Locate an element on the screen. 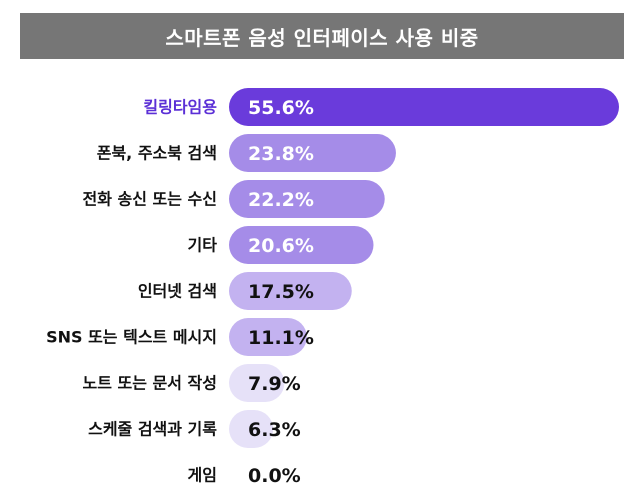 The width and height of the screenshot is (644, 504). chart-title-bar: 스마트폰 음성 인터페이스 사용 비중 is located at coordinates (322, 36).